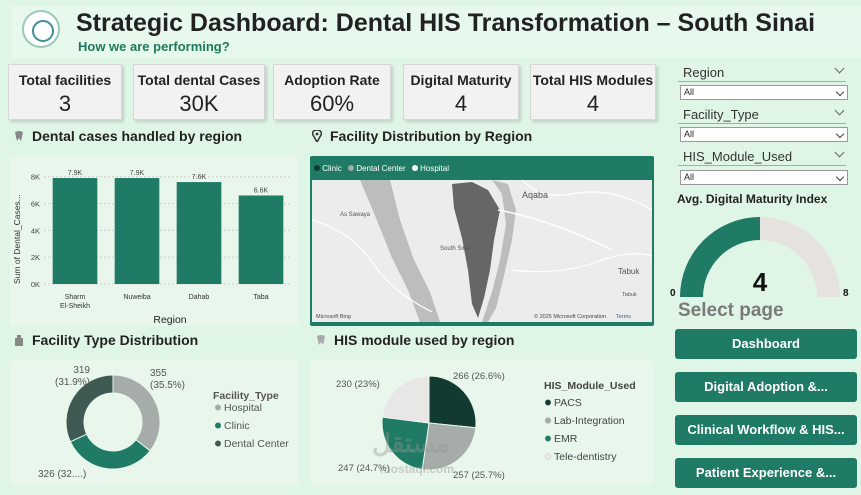  What do you see at coordinates (35, 257) in the screenshot?
I see `y-tick-label: 2K` at bounding box center [35, 257].